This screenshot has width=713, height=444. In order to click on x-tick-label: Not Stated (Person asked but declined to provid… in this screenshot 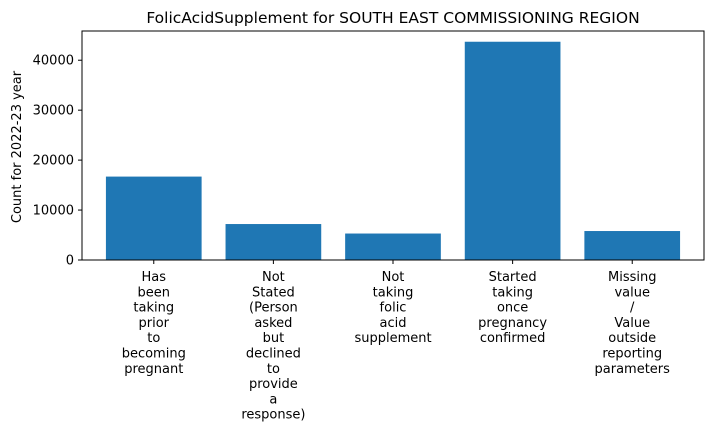, I will do `click(273, 346)`.